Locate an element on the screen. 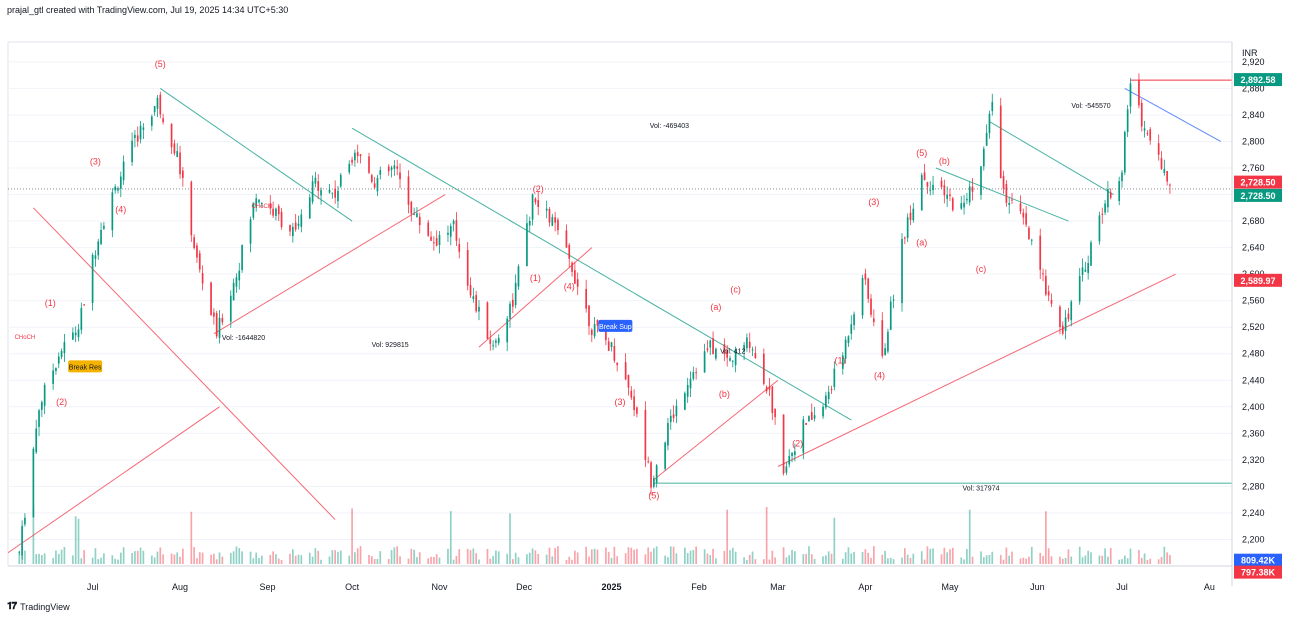 The height and width of the screenshot is (621, 1290). trend-line is located at coordinates (184, 363).